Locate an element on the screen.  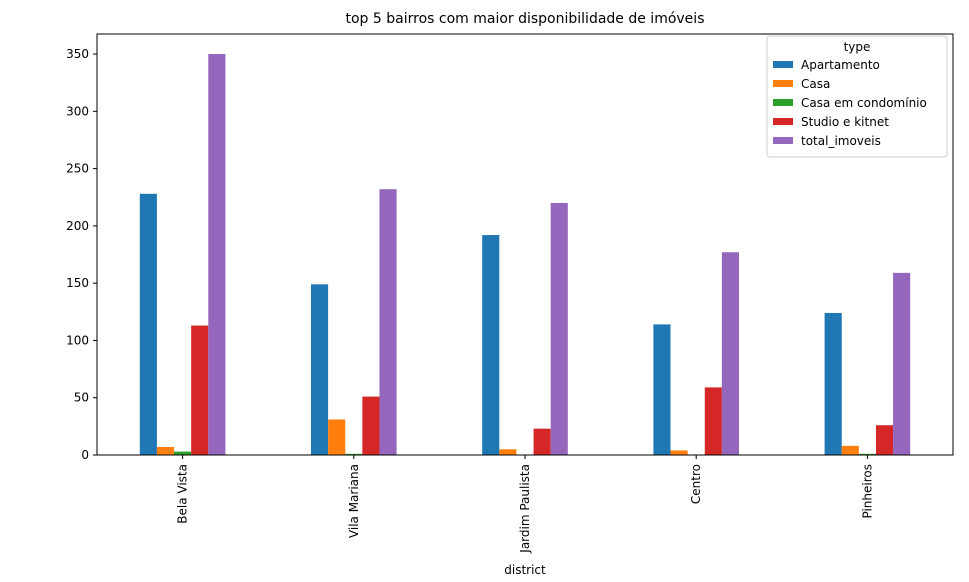
y-tick-label: 300 is located at coordinates (77, 111).